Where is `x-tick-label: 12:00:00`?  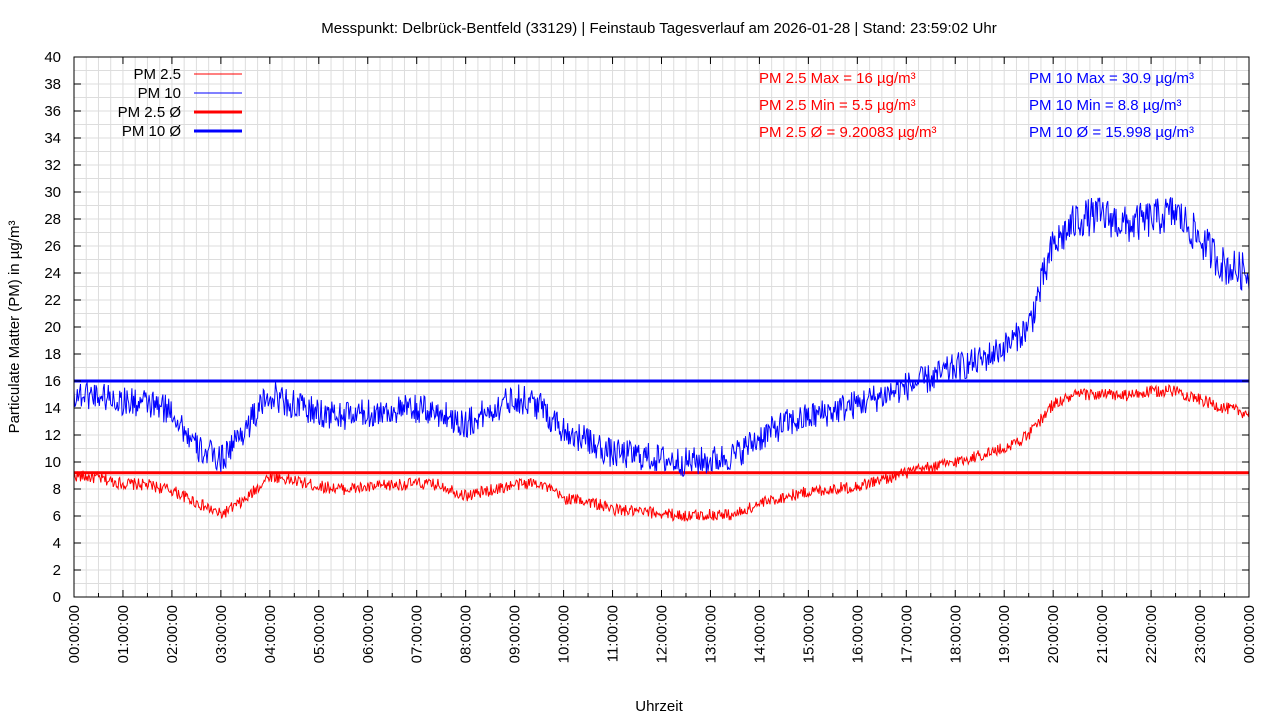 x-tick-label: 12:00:00 is located at coordinates (662, 634).